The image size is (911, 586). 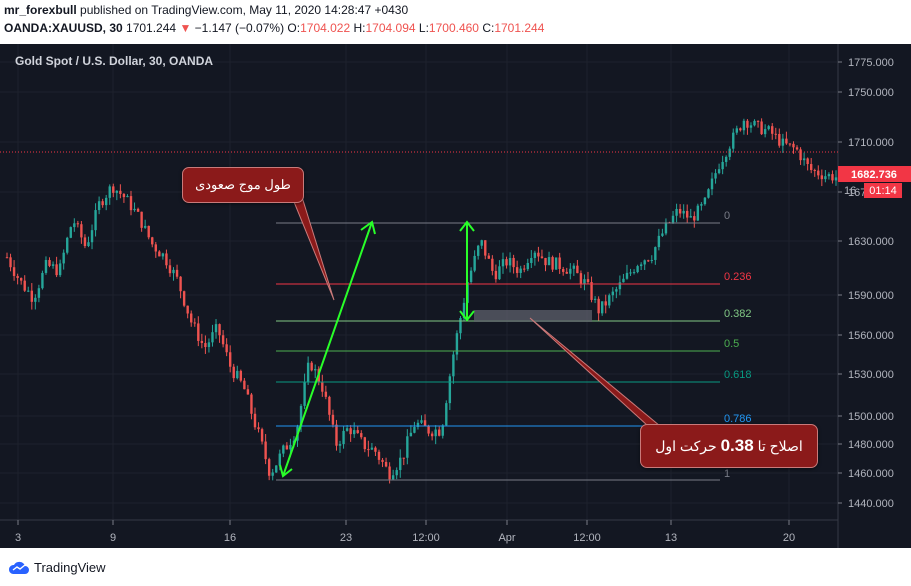 What do you see at coordinates (243, 185) in the screenshot?
I see `wave-length-callout: طول موج صعودی` at bounding box center [243, 185].